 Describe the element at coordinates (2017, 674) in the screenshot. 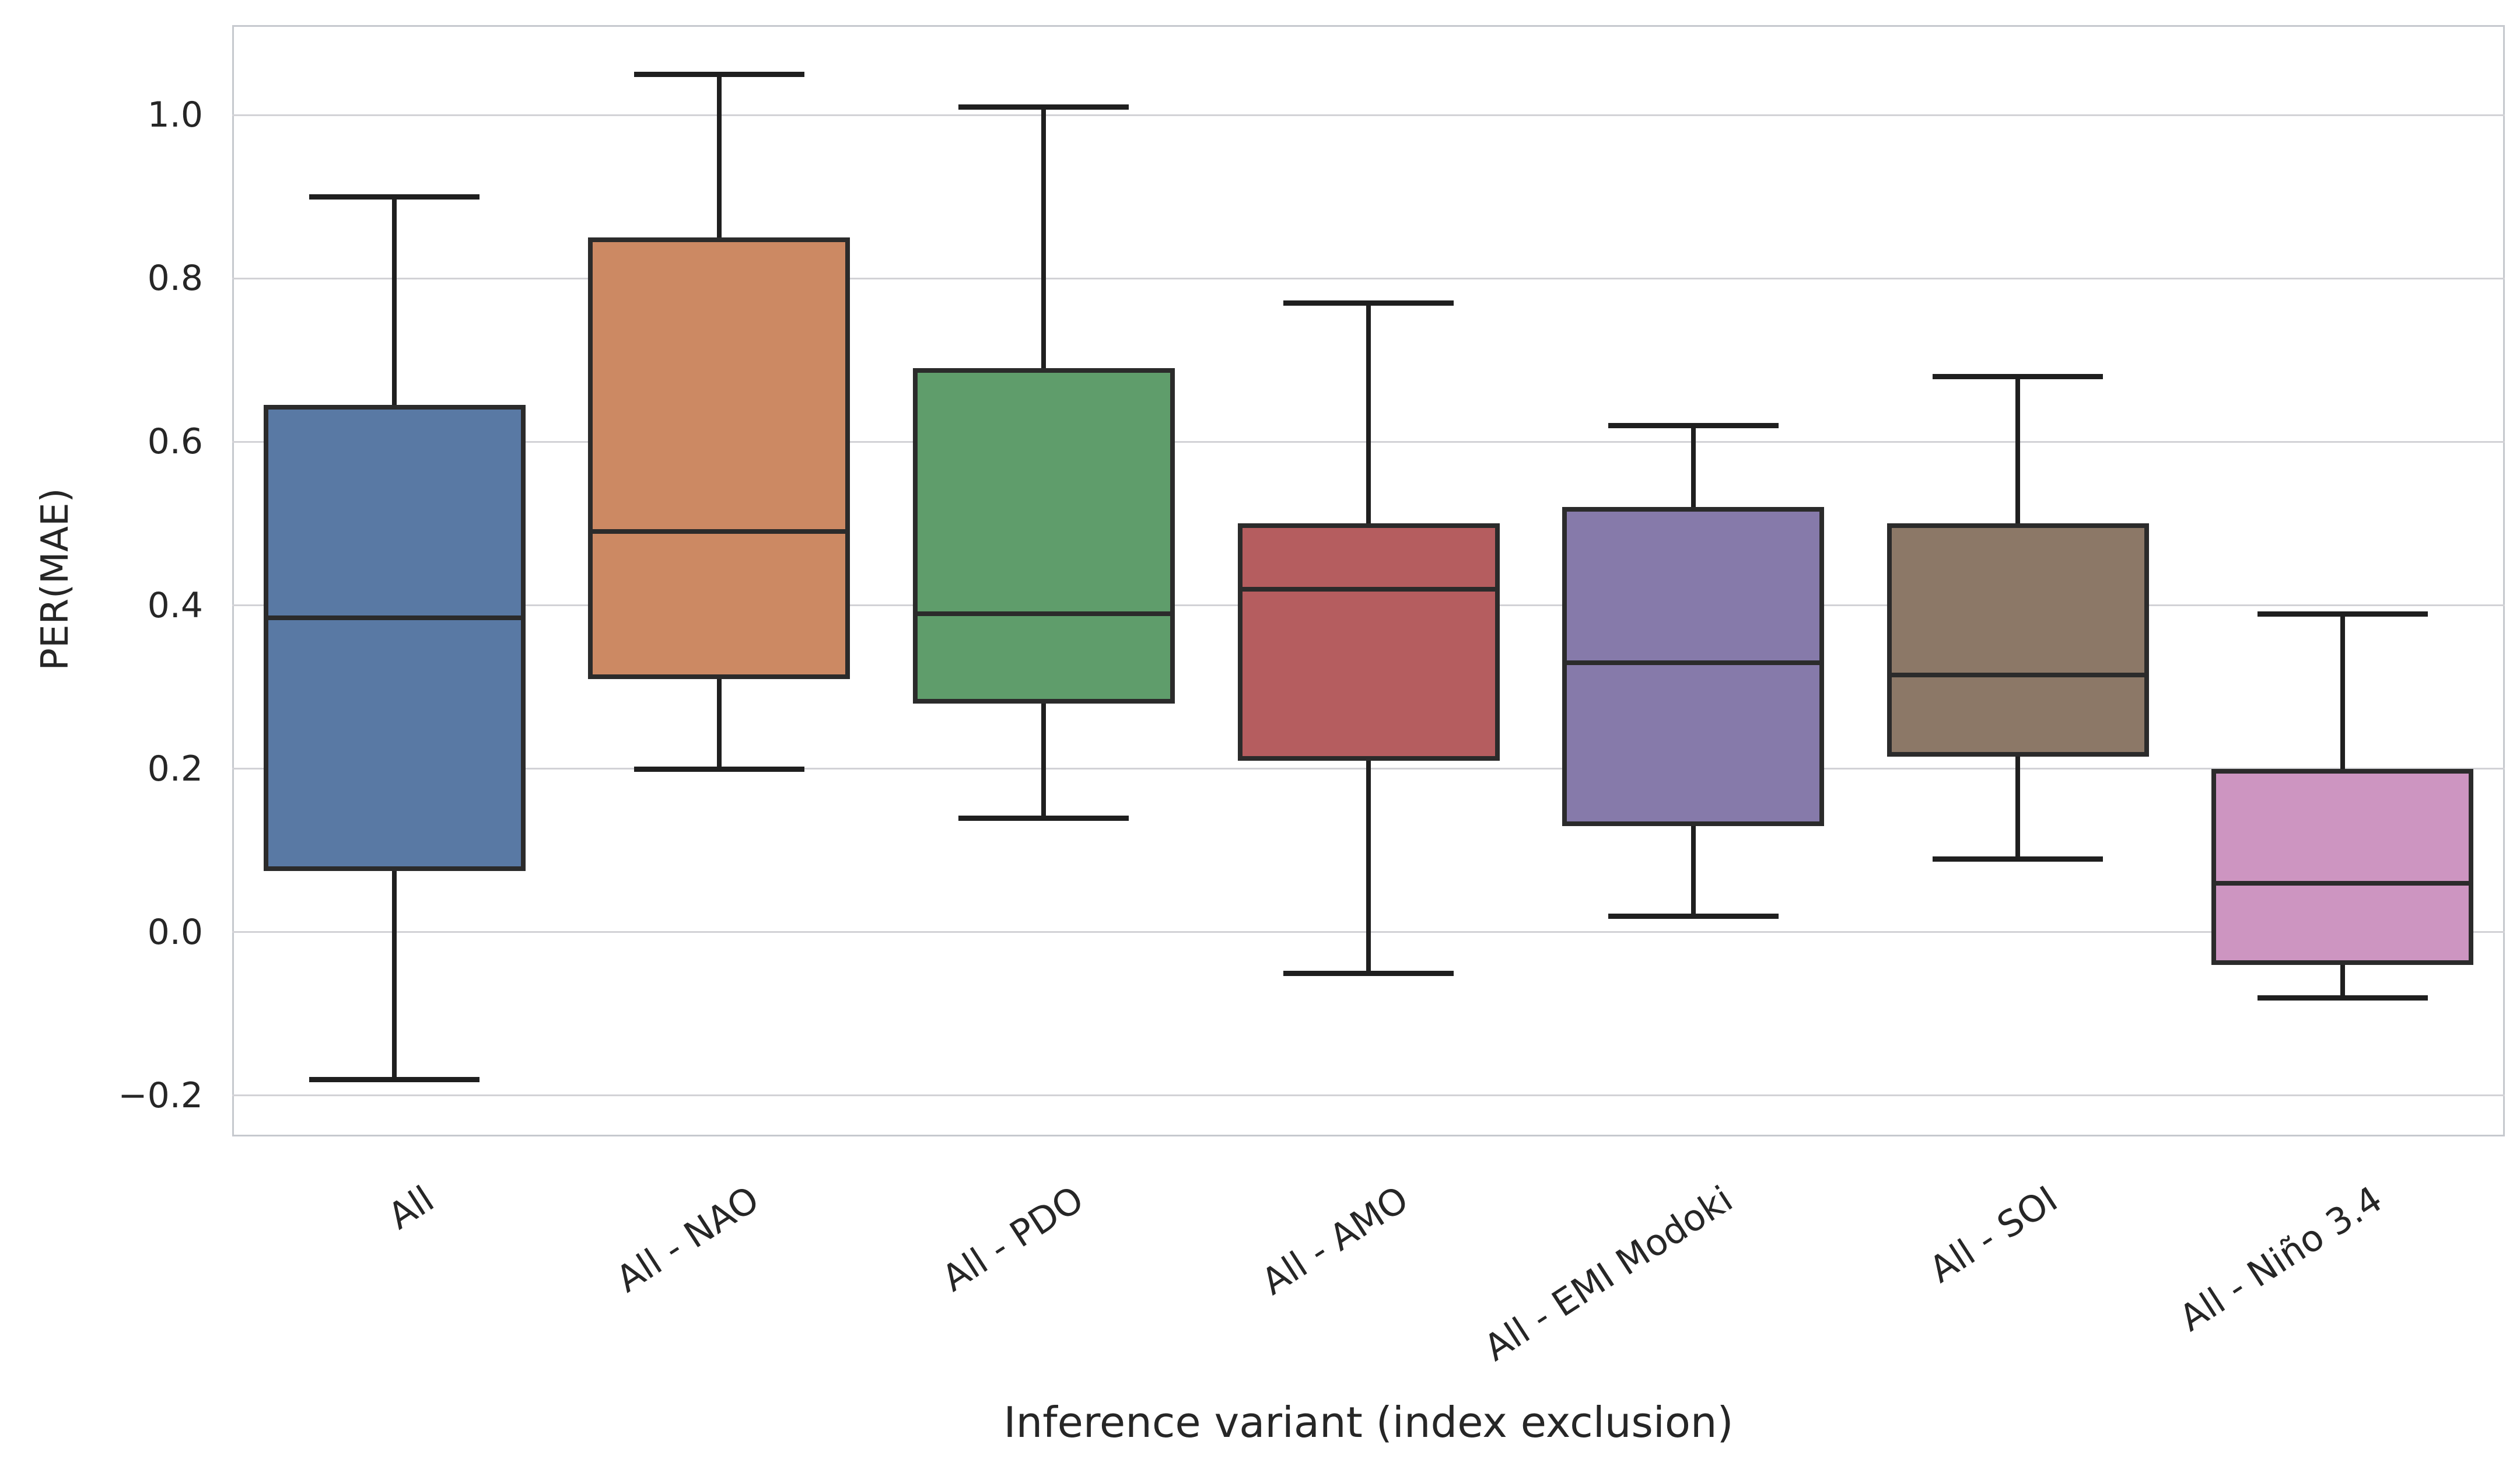

I see `median-all-soi` at that location.